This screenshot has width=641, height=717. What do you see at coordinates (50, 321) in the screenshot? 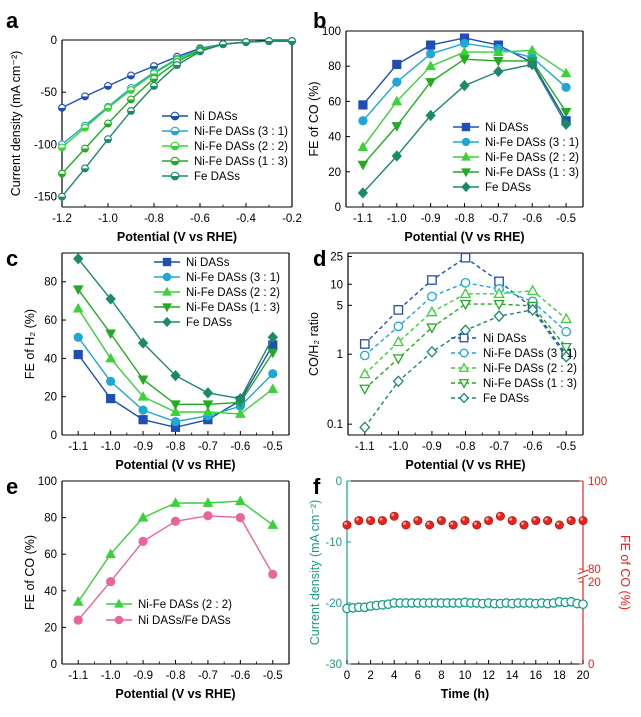
I see `y-tick-label: 60` at bounding box center [50, 321].